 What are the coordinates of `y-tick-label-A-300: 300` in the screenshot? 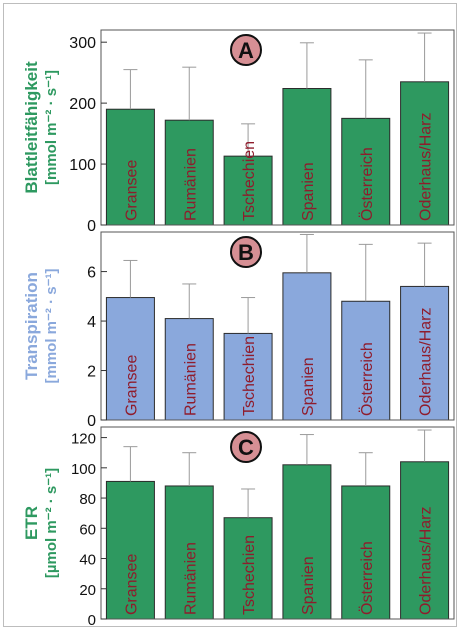 It's located at (82, 43).